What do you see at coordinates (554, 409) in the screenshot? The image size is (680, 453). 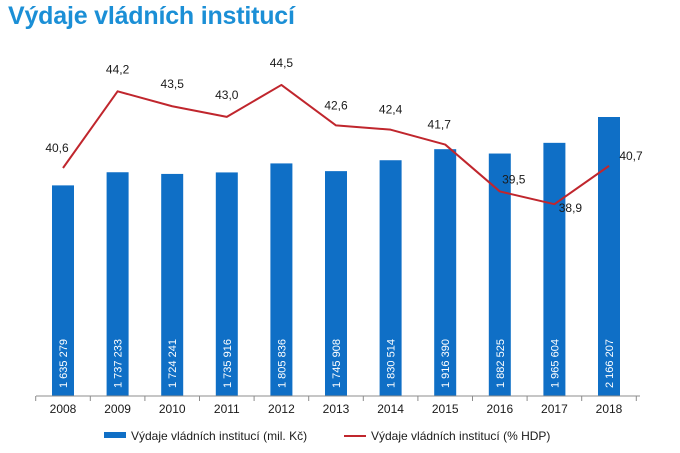 I see `x-tick-label-2017: 2017` at bounding box center [554, 409].